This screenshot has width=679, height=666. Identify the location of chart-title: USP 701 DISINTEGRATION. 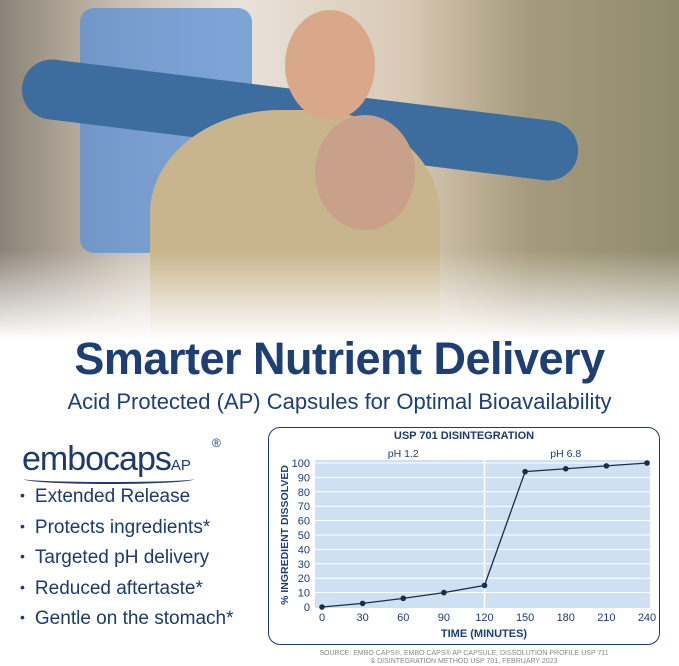
(464, 436).